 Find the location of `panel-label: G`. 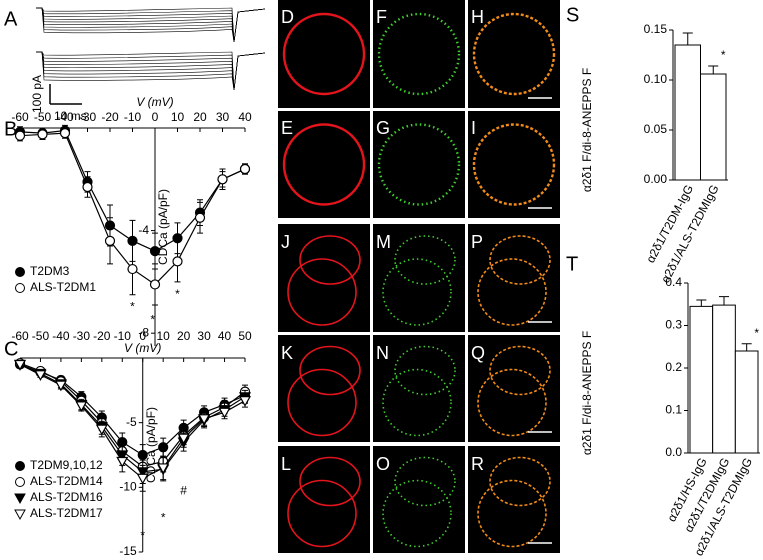

panel-label: G is located at coordinates (383, 128).